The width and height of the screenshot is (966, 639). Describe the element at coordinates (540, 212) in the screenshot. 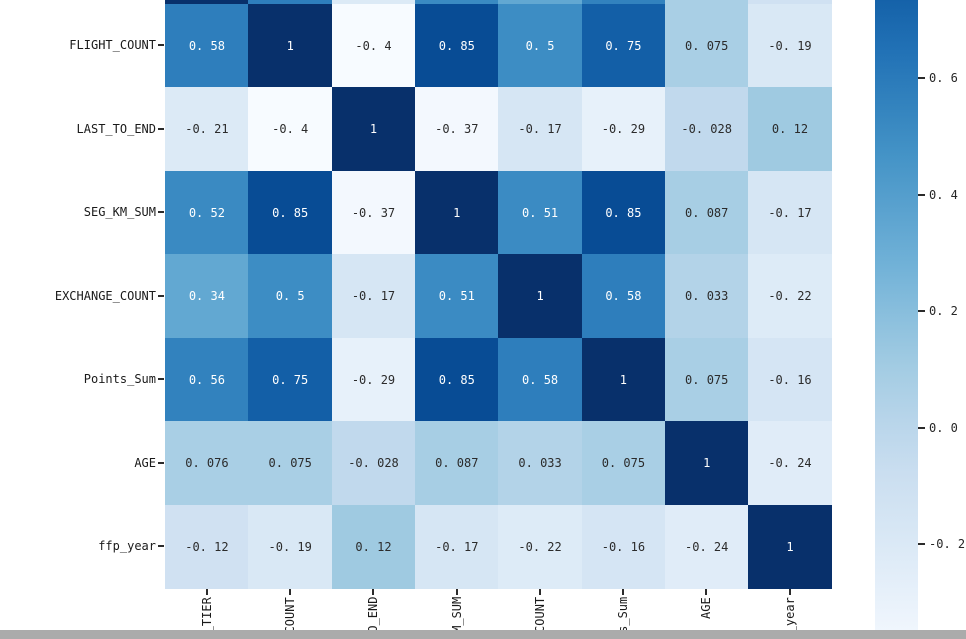

I see `heatmap-cell: 0. 51` at that location.